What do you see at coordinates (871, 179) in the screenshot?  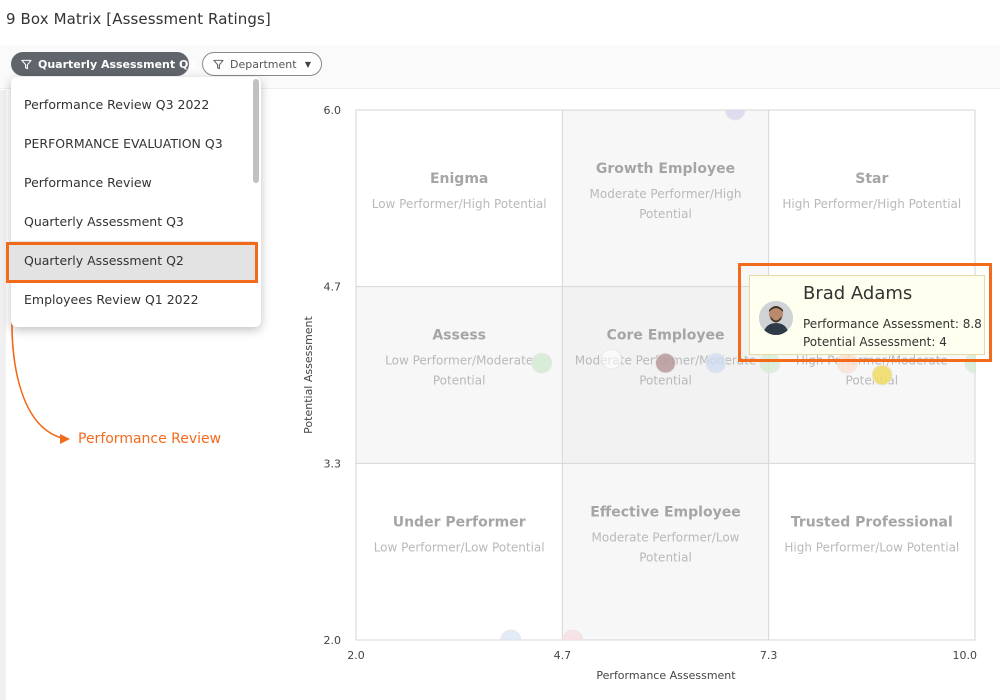 I see `matrix-cell-title: Star` at bounding box center [871, 179].